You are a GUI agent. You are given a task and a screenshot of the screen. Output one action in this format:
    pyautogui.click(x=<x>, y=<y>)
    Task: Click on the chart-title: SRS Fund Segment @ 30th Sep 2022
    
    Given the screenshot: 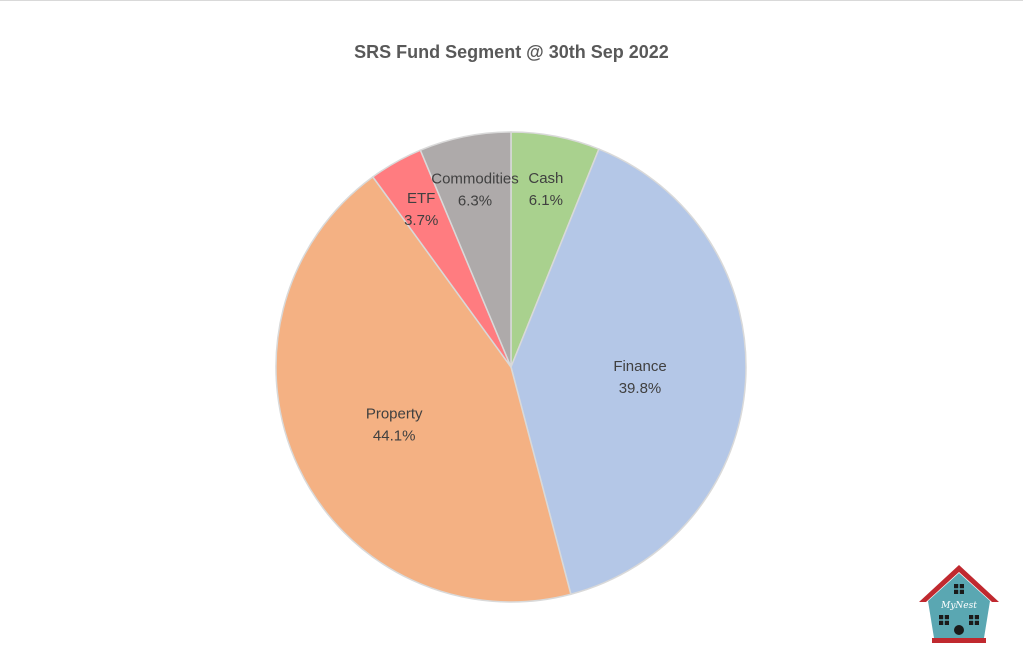 What is the action you would take?
    pyautogui.click(x=511, y=52)
    